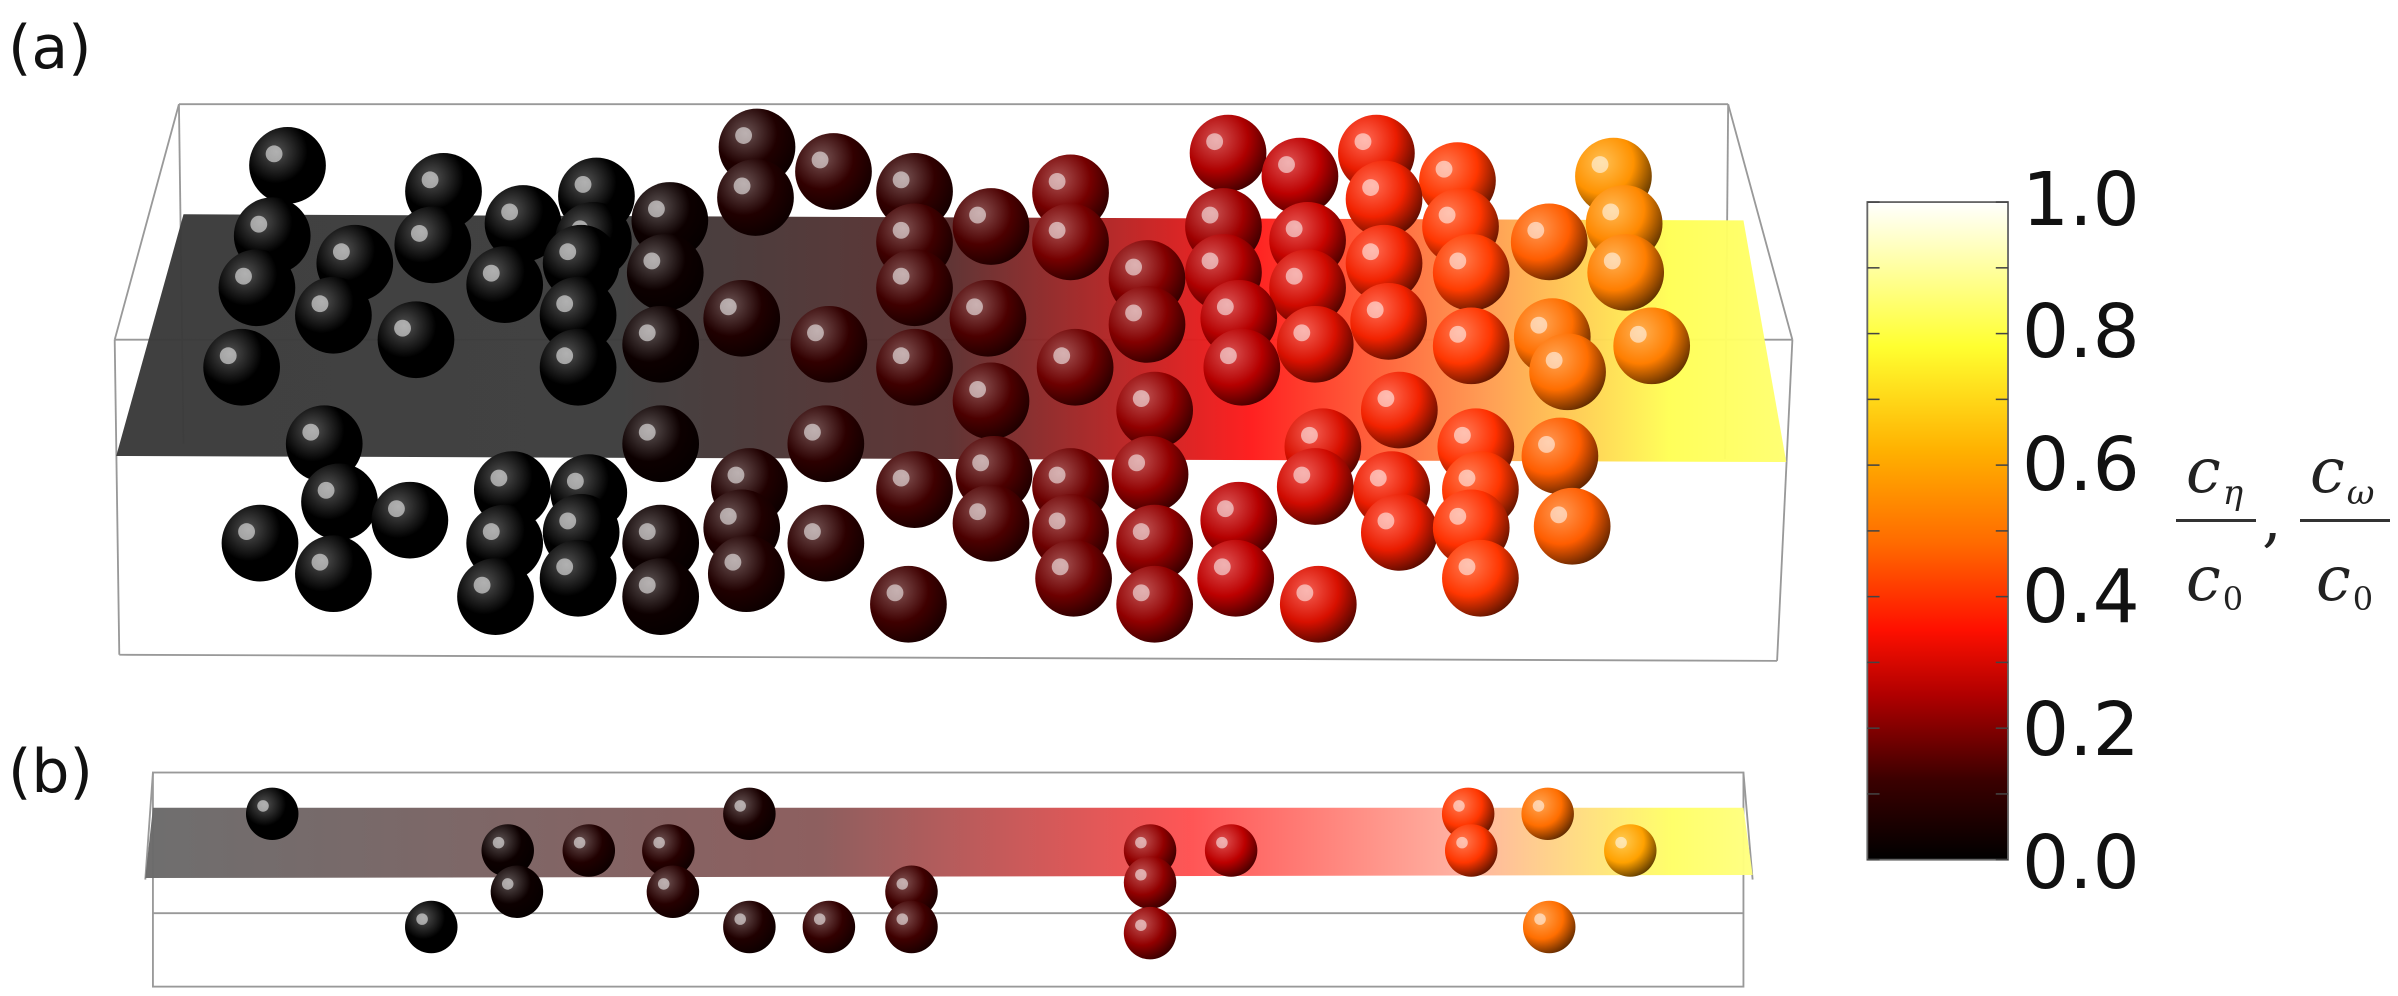  Describe the element at coordinates (1938, 531) in the screenshot. I see `colorbar-ticks` at that location.